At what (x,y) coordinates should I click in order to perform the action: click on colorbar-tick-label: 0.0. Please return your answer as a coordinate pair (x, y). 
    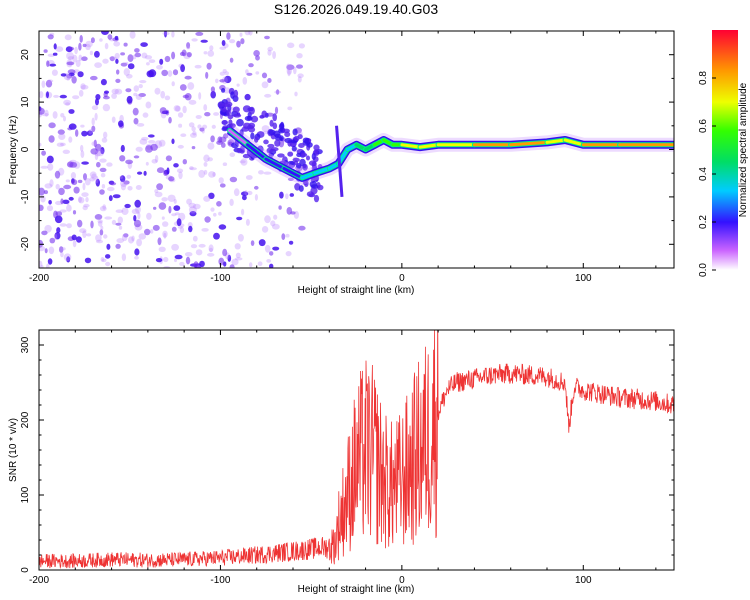
    Looking at the image, I should click on (703, 270).